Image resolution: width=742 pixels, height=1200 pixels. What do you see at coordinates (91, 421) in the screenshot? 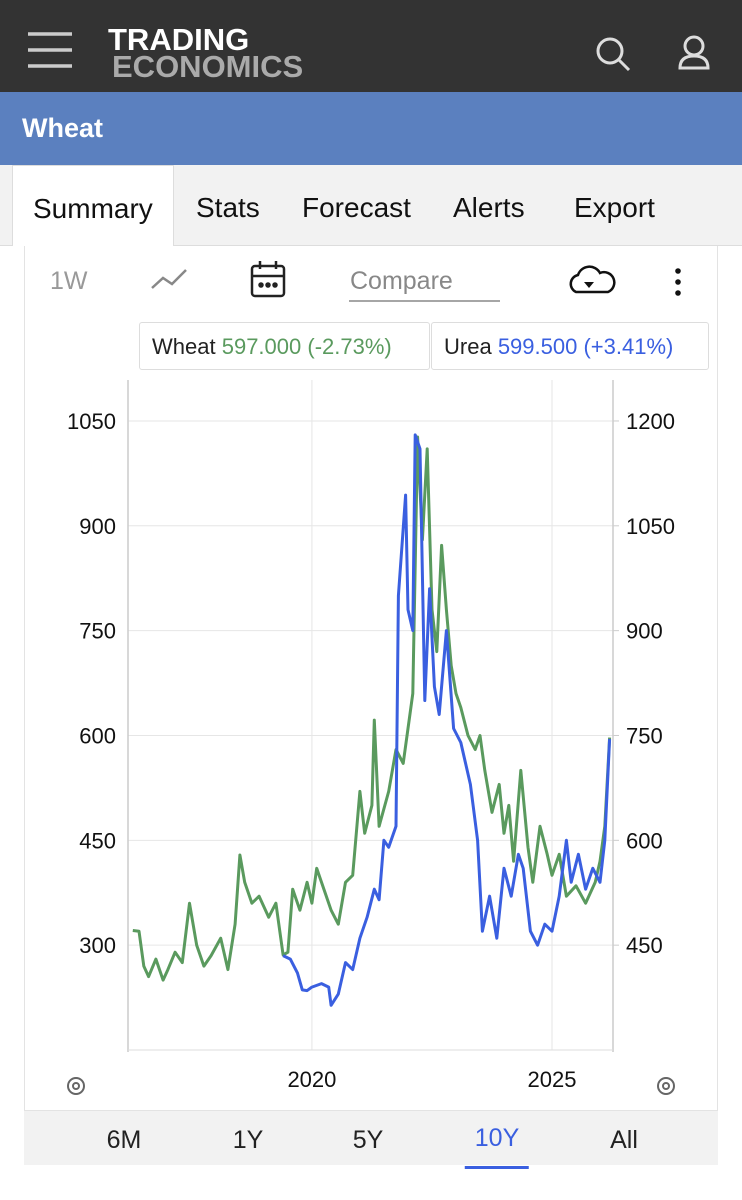
I see `y-tick-label: 1050` at bounding box center [91, 421].